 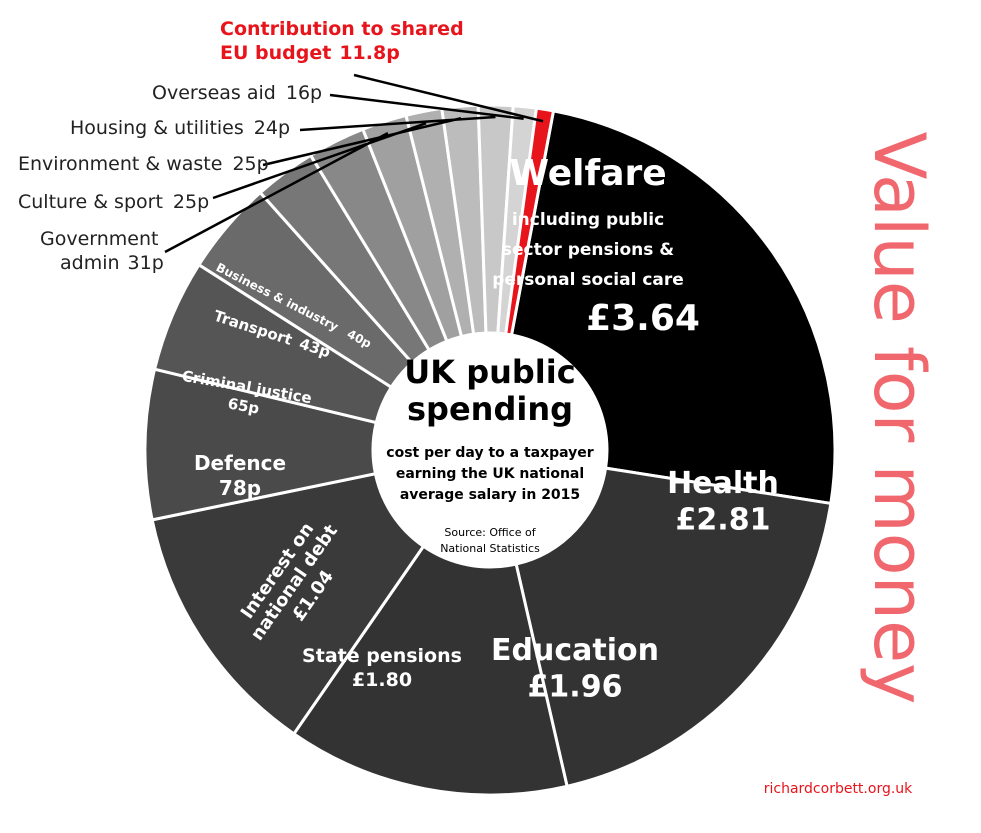 I want to click on callout-housing-value: 24p, so click(x=272, y=128).